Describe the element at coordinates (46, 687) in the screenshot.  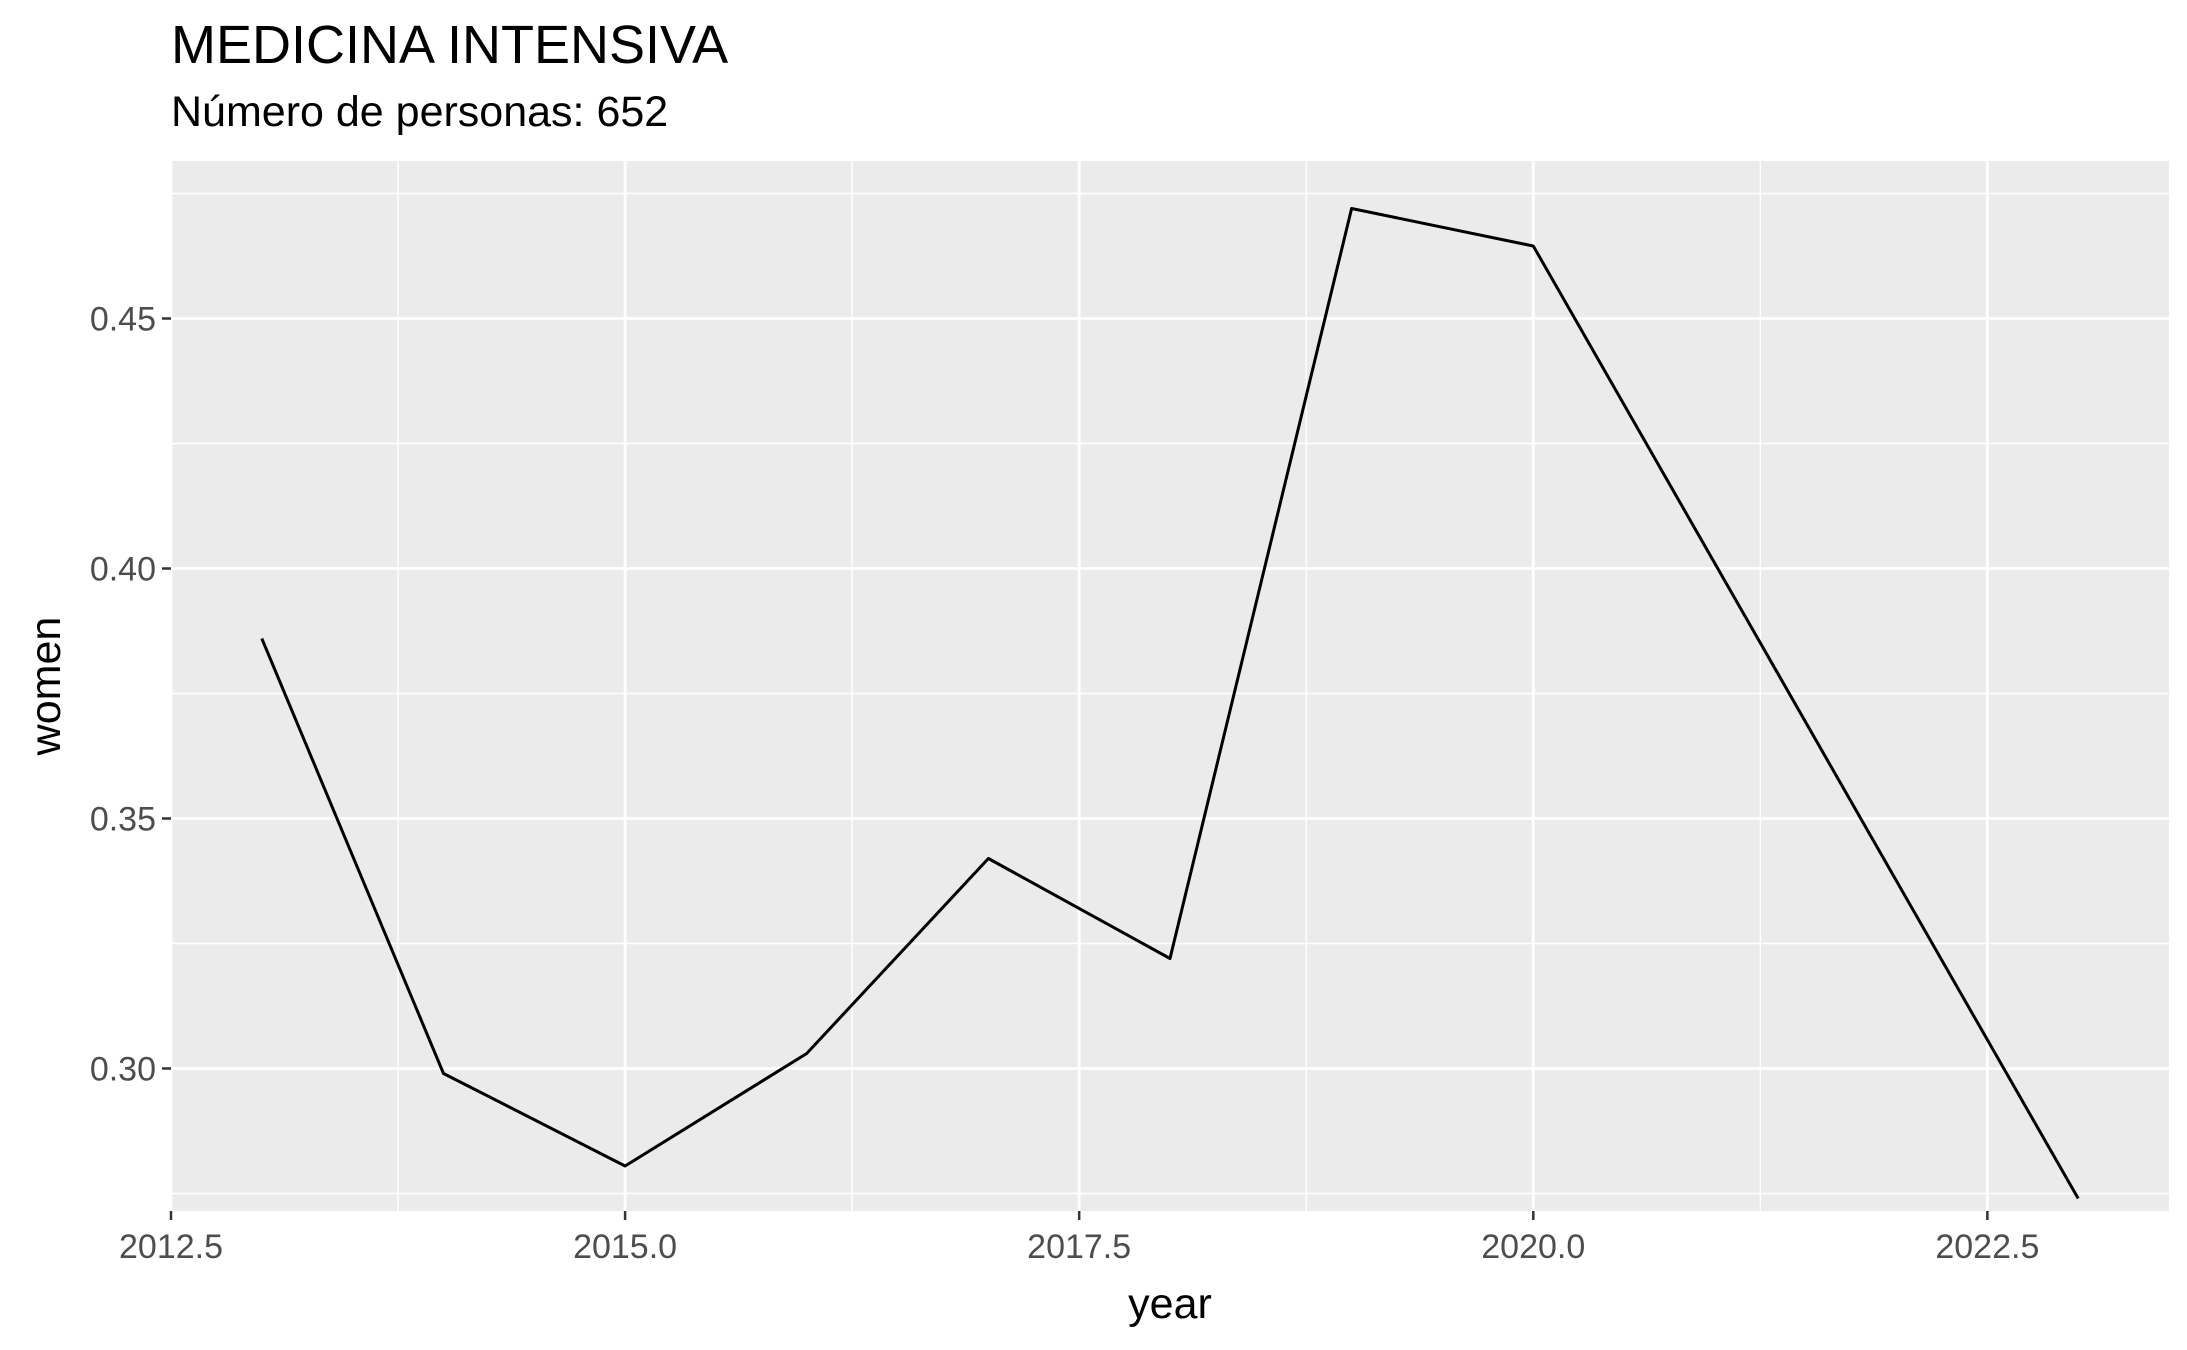
I see `y-axis-title: women` at that location.